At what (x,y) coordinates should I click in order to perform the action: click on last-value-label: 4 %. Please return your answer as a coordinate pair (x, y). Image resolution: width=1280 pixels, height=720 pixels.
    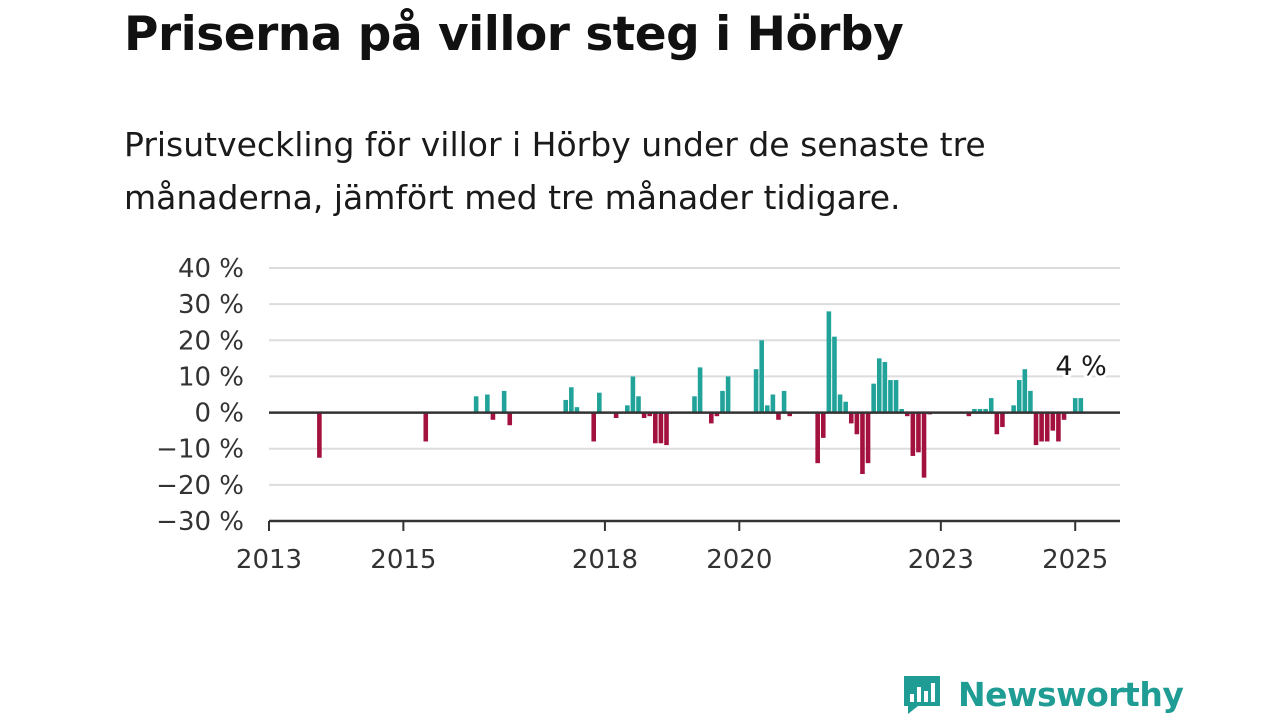
    Looking at the image, I should click on (1080, 366).